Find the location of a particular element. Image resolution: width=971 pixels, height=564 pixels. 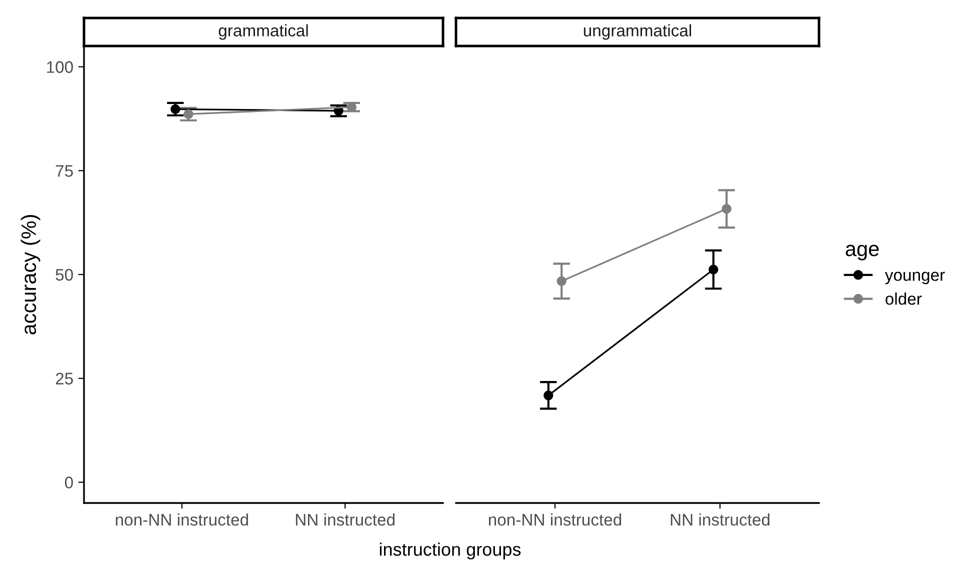

y-tick-label: 100 is located at coordinates (60, 67).